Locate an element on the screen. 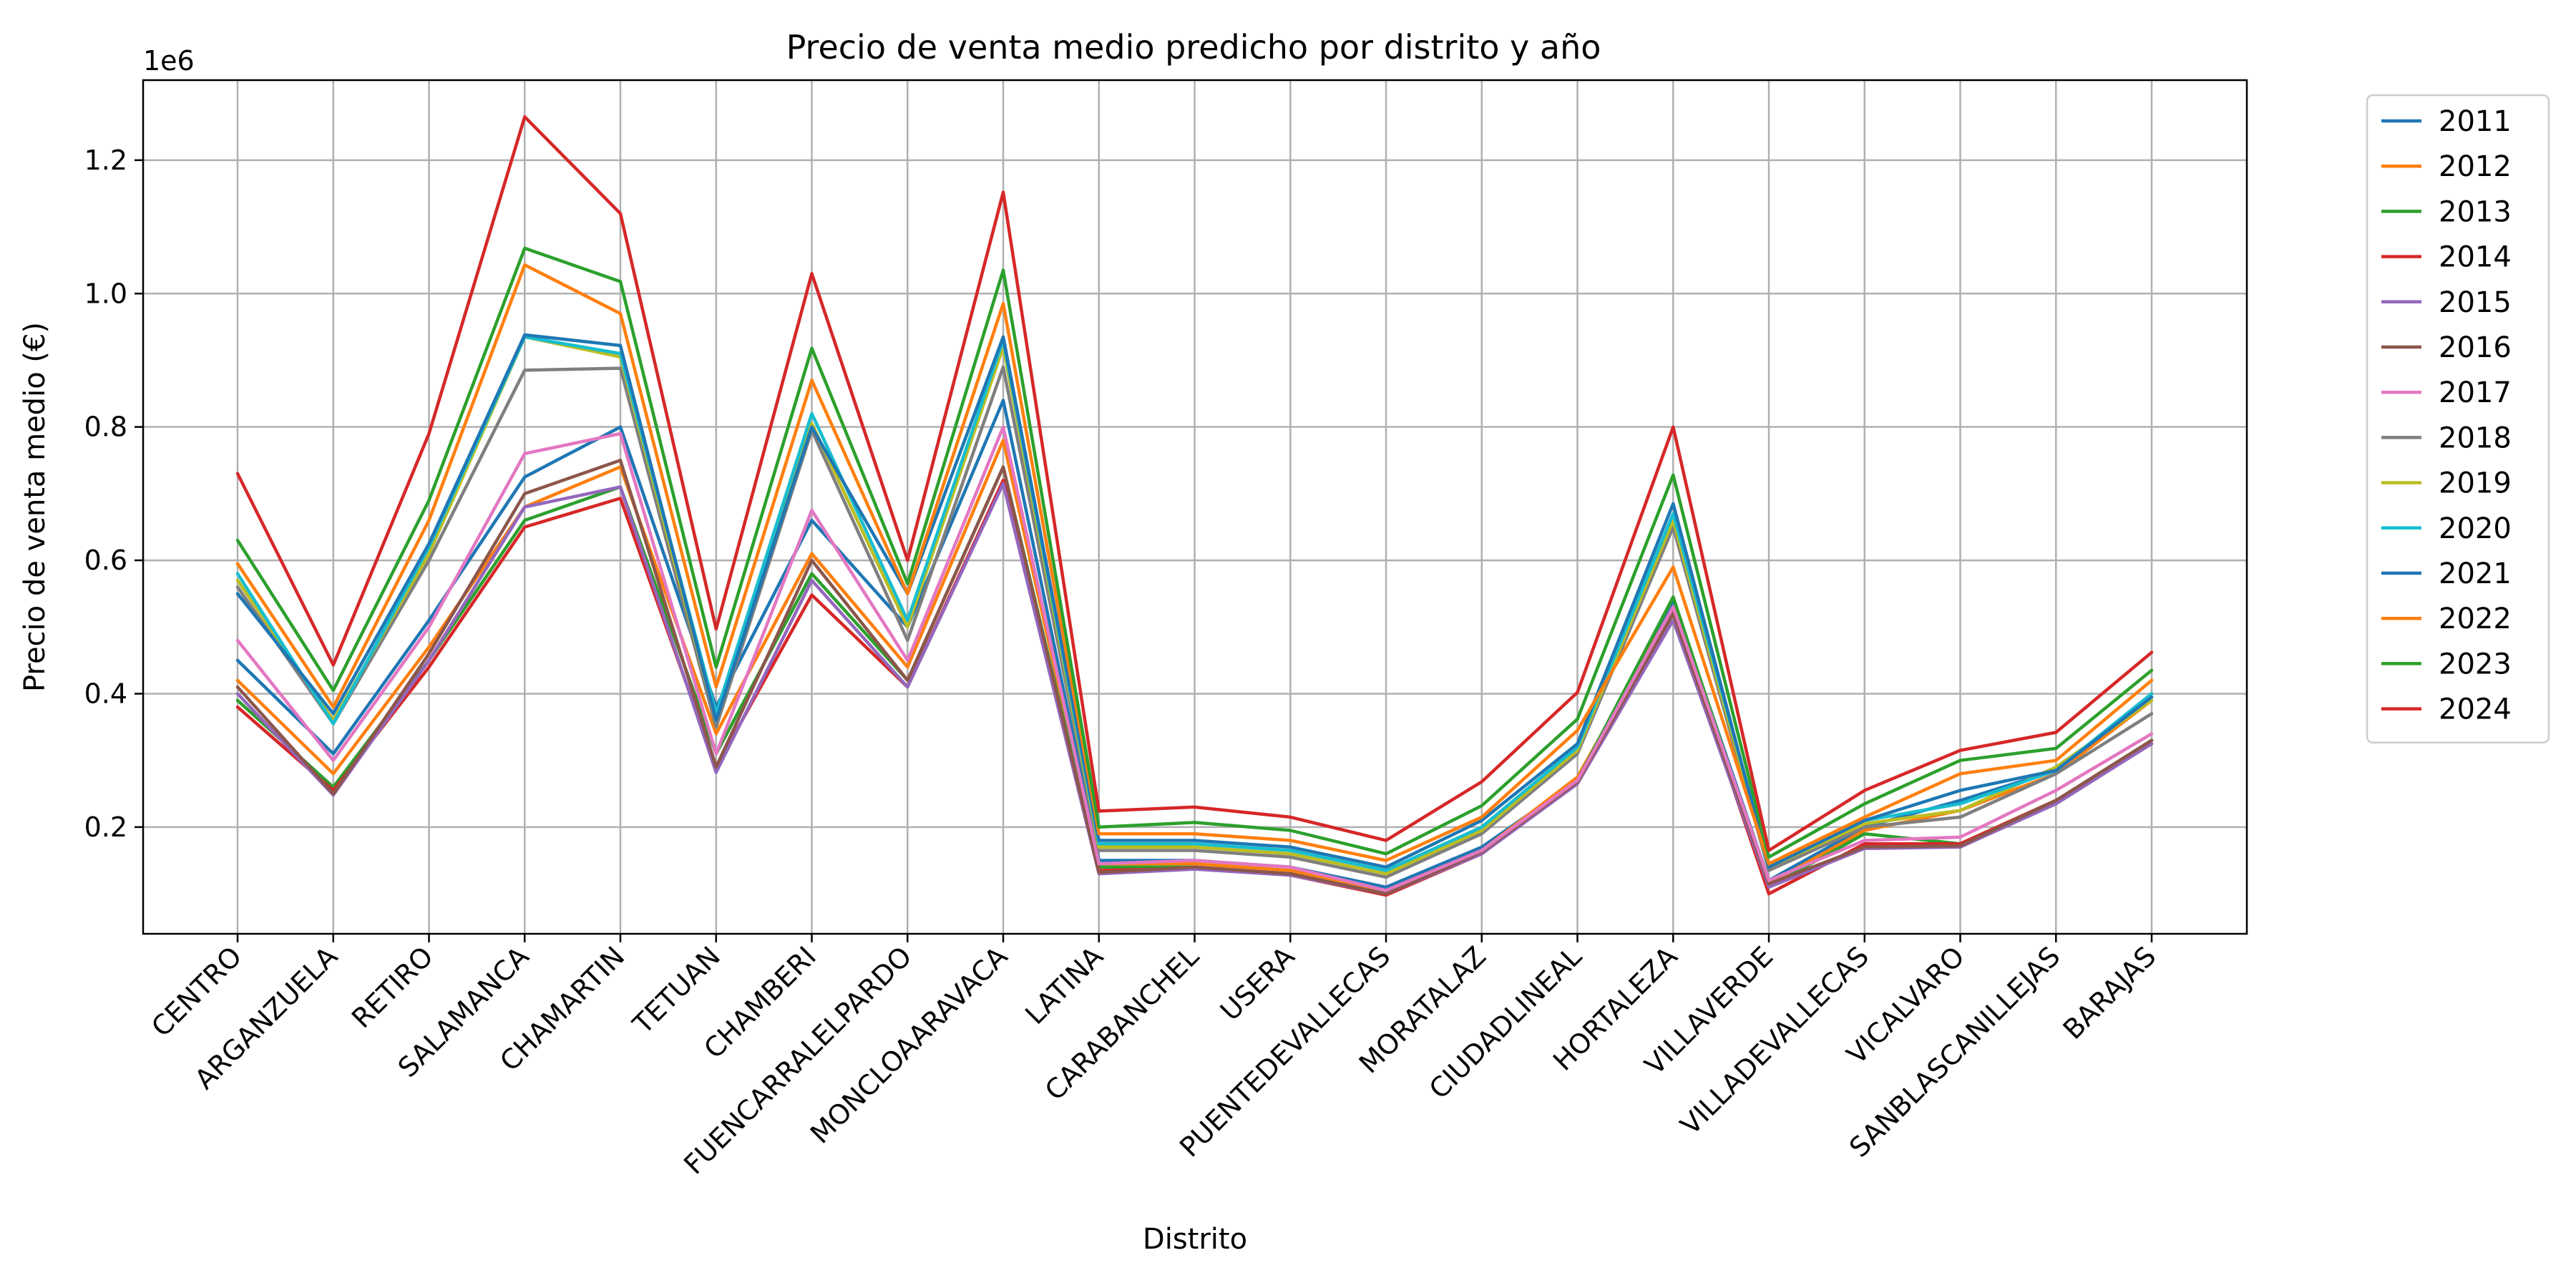  x-axis-label: Distrito is located at coordinates (1195, 1239).